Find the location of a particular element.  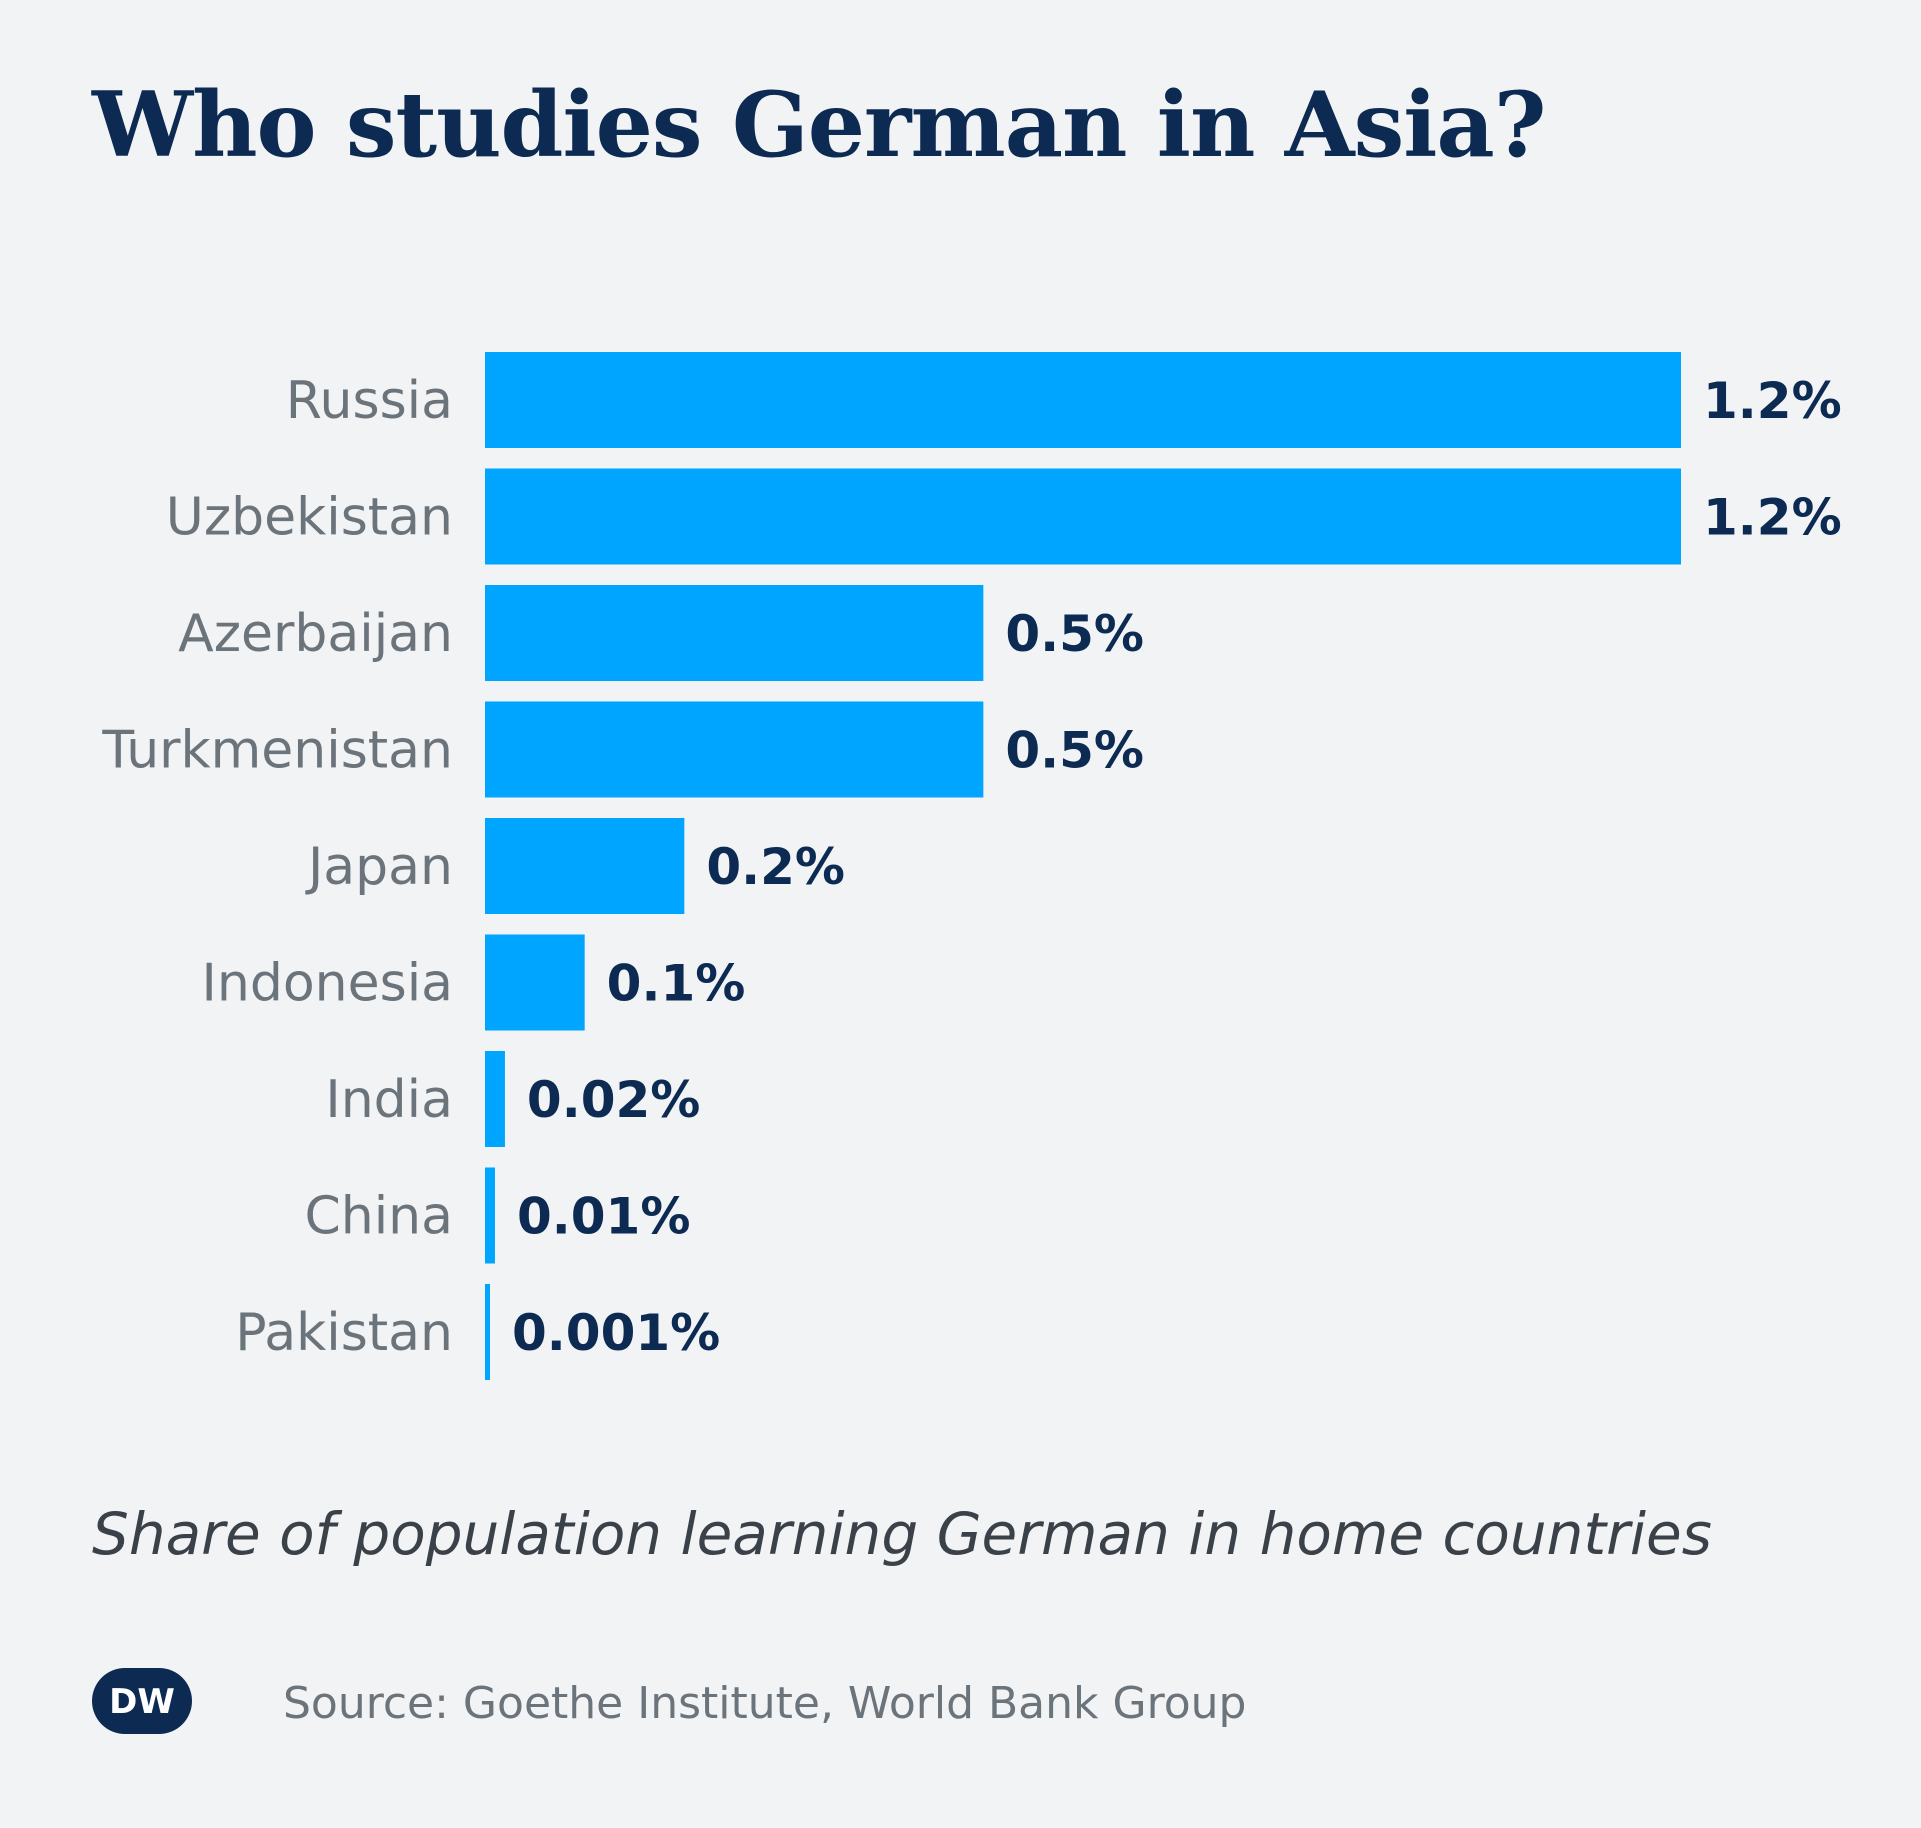

bar-china is located at coordinates (490, 1215).